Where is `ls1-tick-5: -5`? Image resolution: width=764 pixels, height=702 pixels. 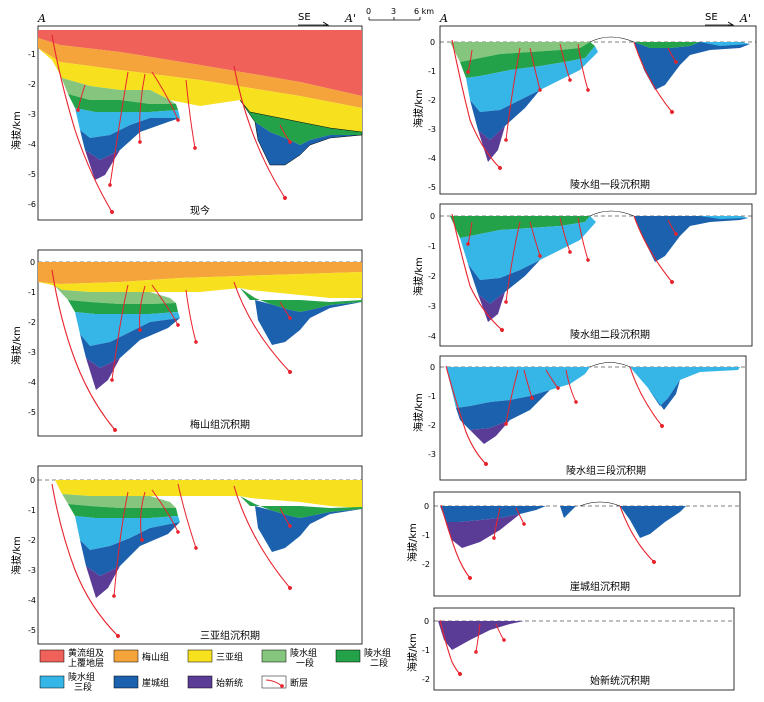
ls1-tick-5: -5 is located at coordinates (432, 187).